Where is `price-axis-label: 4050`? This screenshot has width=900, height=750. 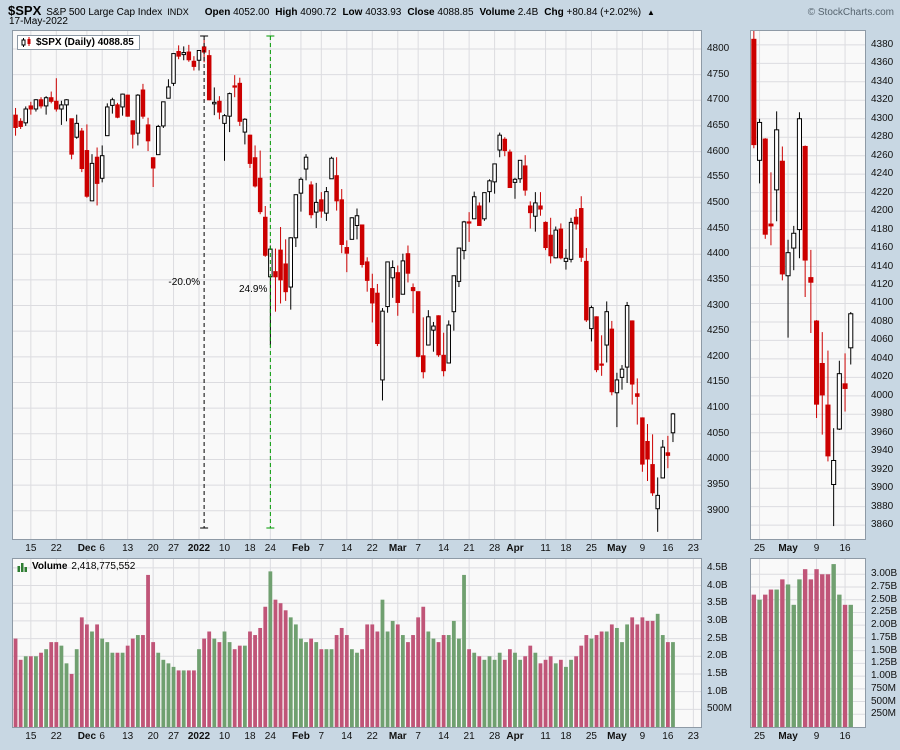
price-axis-label: 4050 is located at coordinates (718, 433).